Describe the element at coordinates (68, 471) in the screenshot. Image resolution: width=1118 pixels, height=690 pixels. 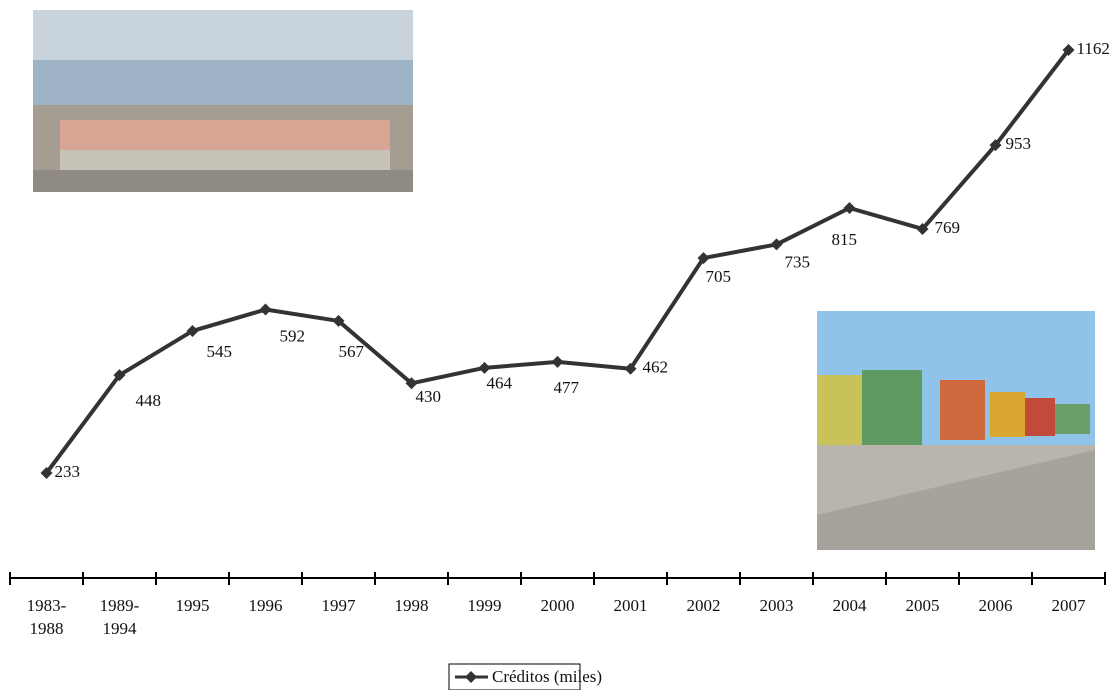
I see `data-label: 233` at that location.